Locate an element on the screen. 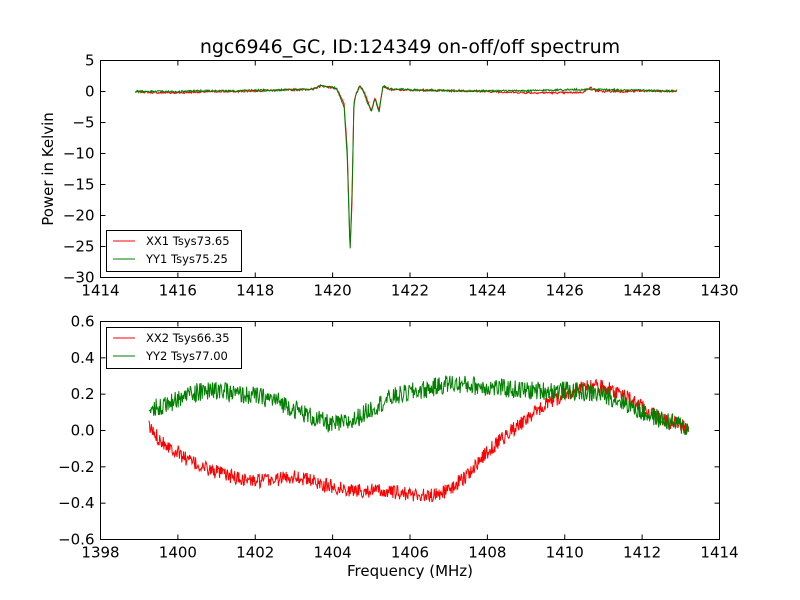  top-x-tick-label: 1424 is located at coordinates (487, 291).